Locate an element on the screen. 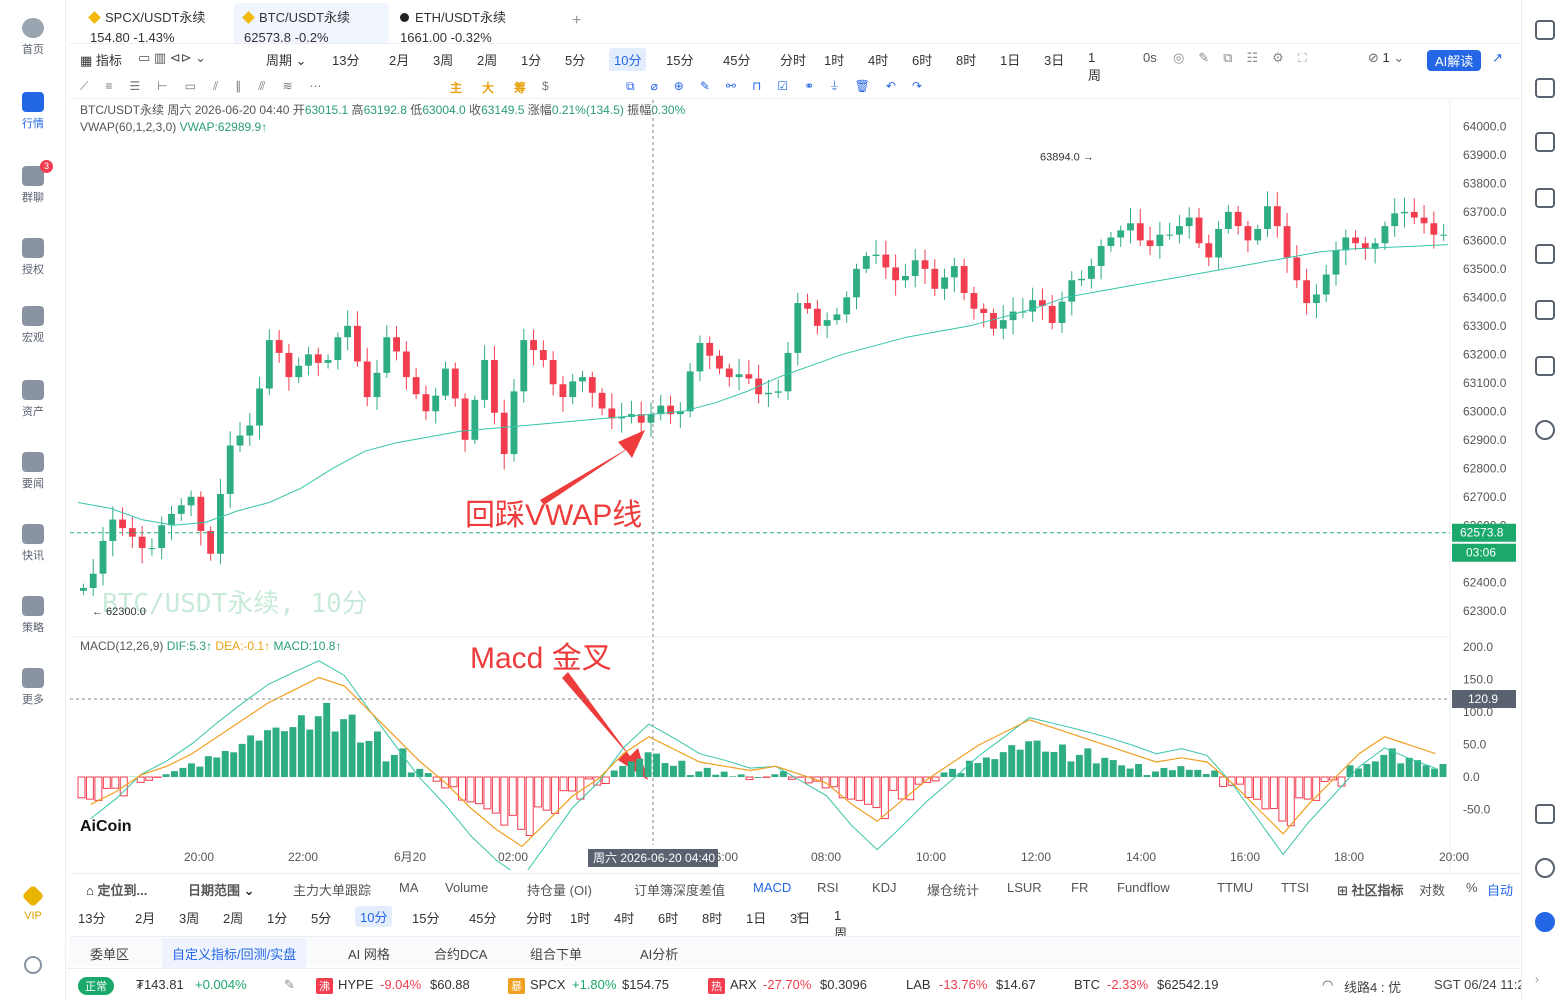 The height and width of the screenshot is (1003, 1567). list-icon is located at coordinates (1545, 30).